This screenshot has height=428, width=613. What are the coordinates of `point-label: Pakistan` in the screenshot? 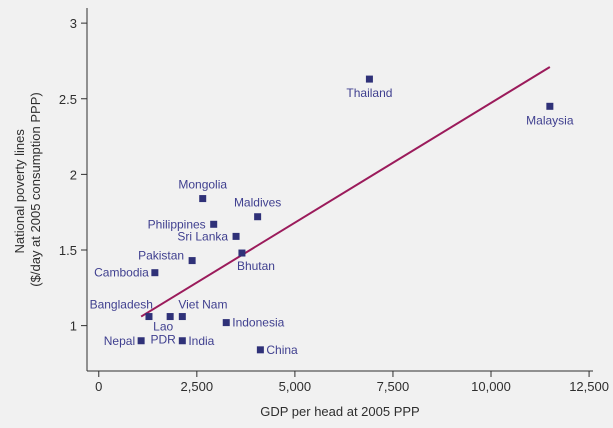 It's located at (161, 256).